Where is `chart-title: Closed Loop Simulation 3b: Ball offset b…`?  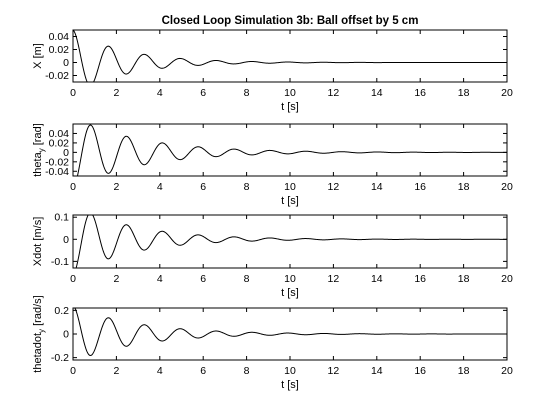 chart-title: Closed Loop Simulation 3b: Ball offset b… is located at coordinates (290, 21).